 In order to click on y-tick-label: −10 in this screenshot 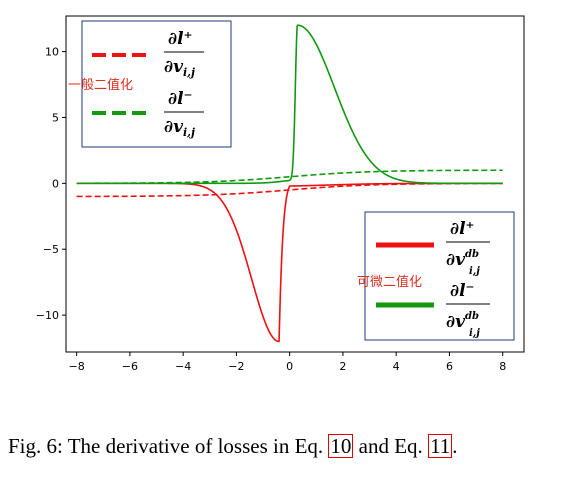, I will do `click(47, 315)`.